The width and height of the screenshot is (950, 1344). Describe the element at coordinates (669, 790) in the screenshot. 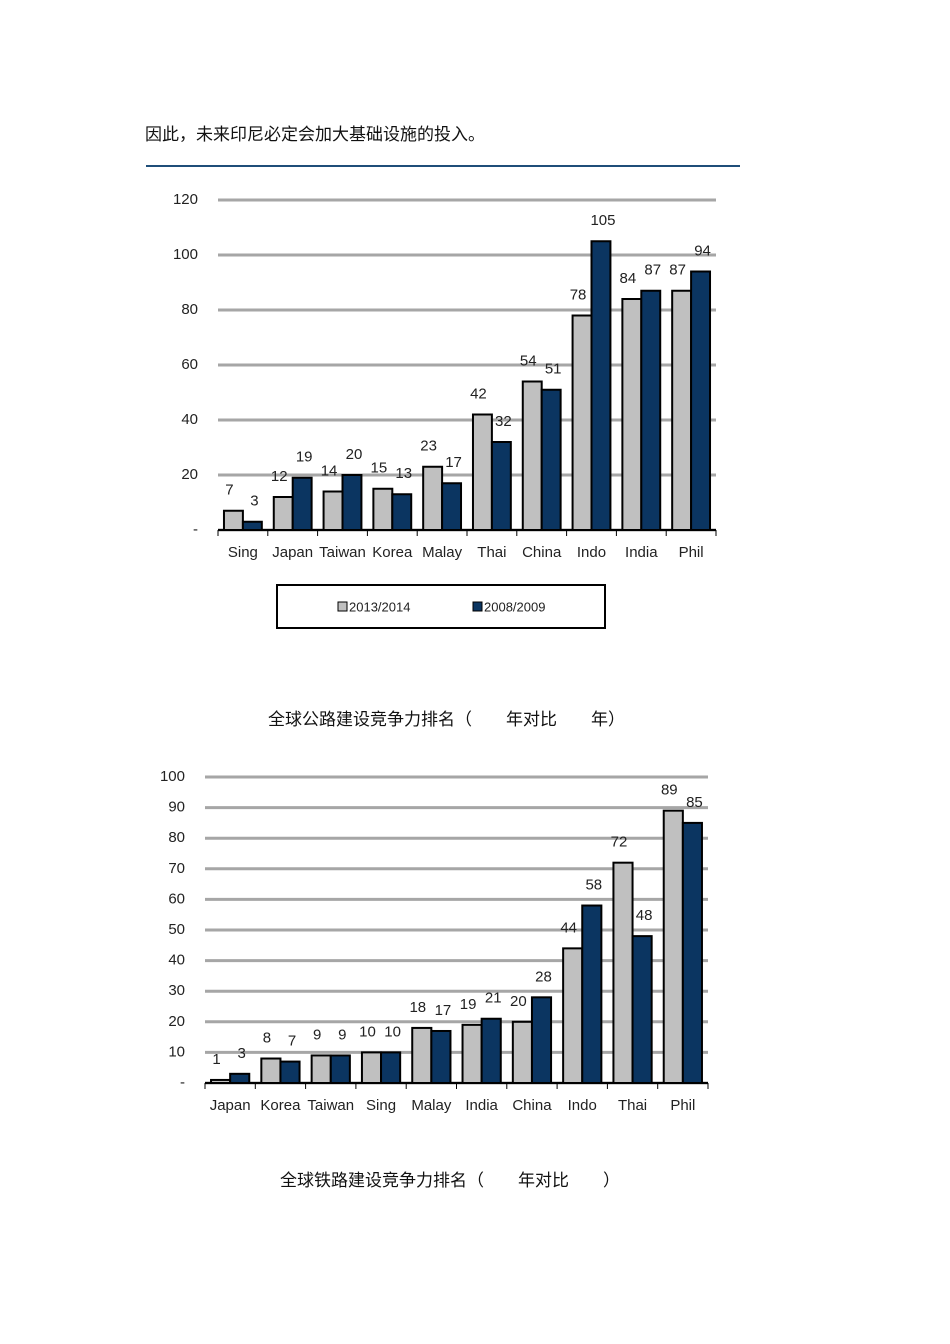

I see `data-label: 89` at that location.